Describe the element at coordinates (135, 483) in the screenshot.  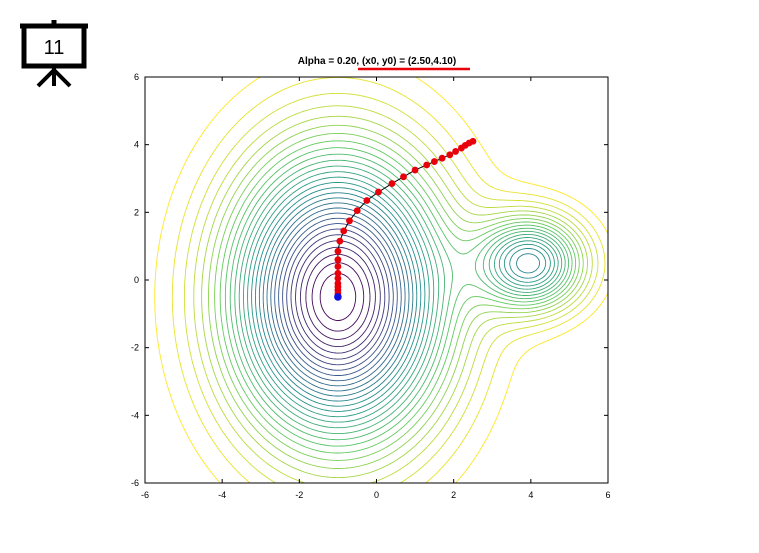
I see `y-tick-label: -6` at that location.